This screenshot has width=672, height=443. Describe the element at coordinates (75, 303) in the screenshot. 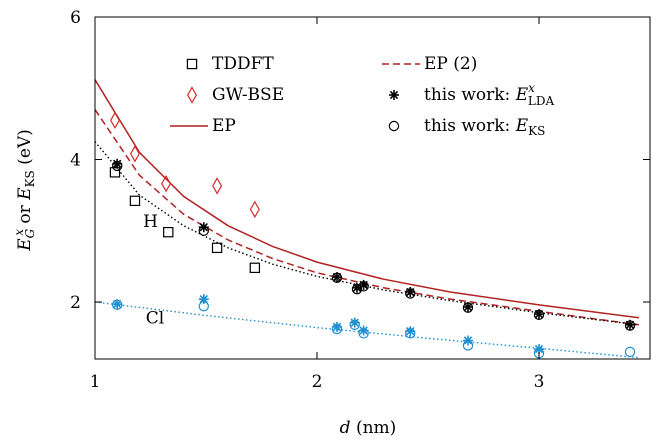

I see `y-tick-label: 2` at that location.